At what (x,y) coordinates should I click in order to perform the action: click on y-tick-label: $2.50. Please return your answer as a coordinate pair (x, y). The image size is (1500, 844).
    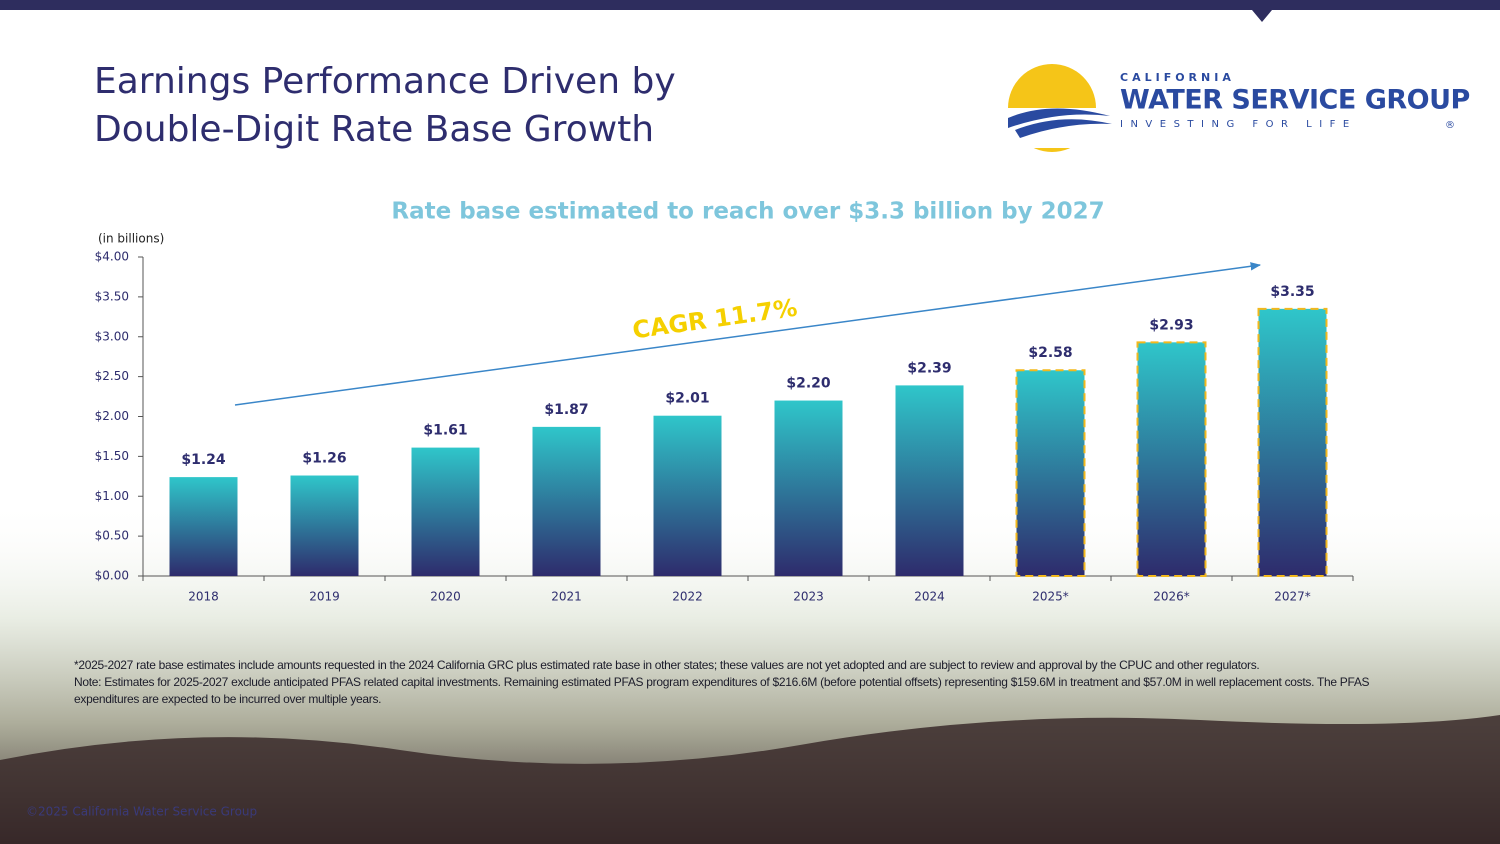
    Looking at the image, I should click on (112, 376).